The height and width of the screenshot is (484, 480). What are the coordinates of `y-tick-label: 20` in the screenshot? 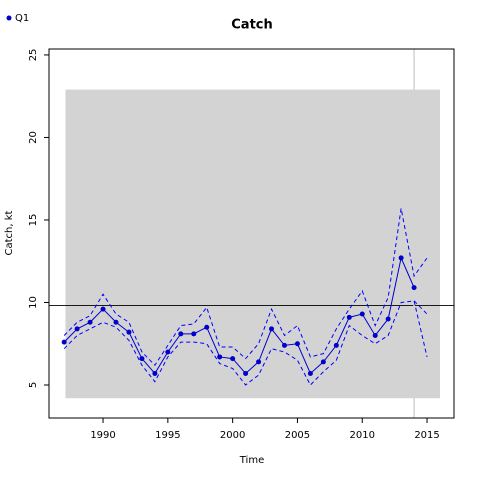 It's located at (33, 137).